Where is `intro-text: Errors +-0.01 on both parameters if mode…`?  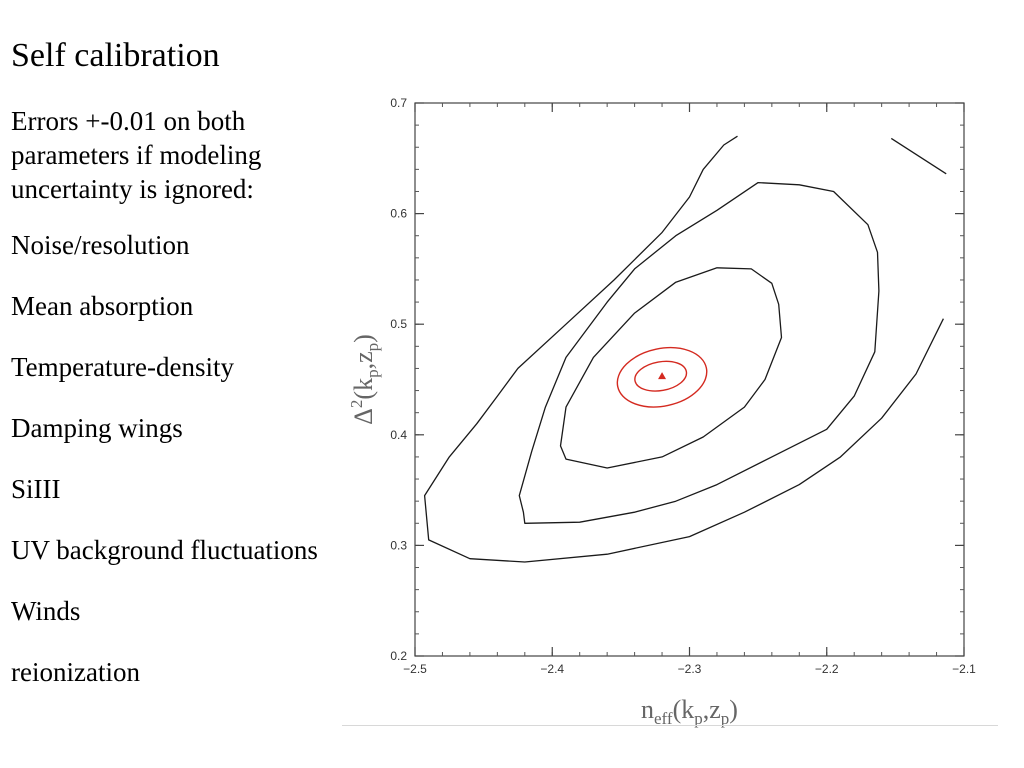 intro-text: Errors +-0.01 on both parameters if mode… is located at coordinates (136, 155).